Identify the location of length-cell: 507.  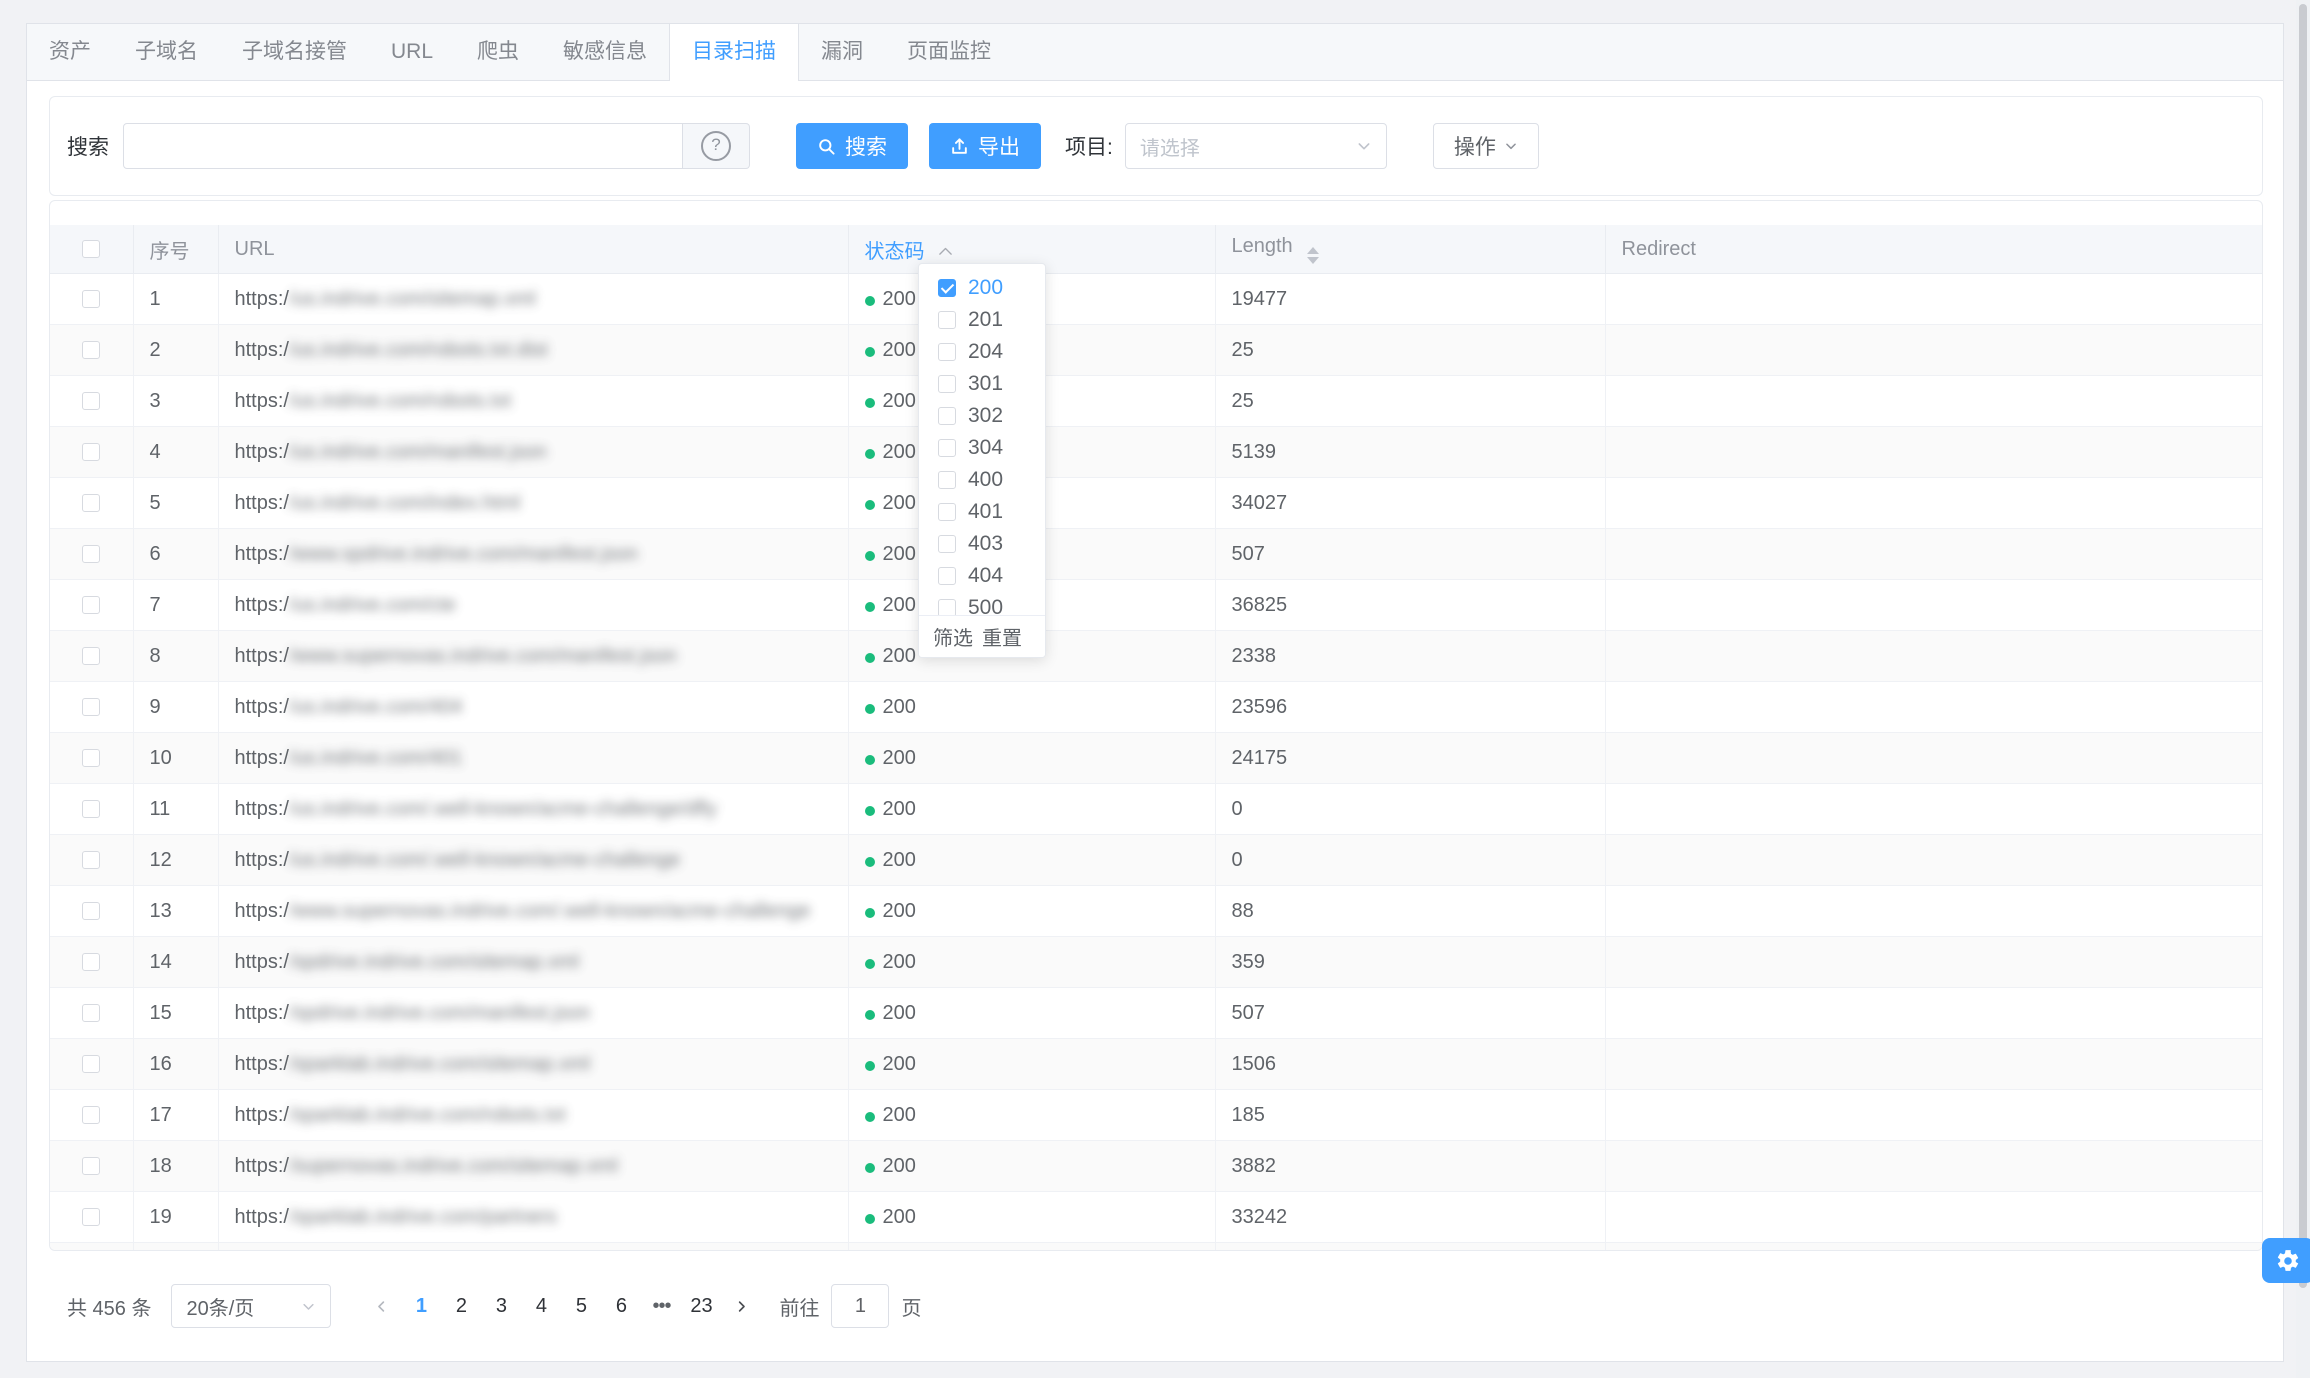
(1410, 1013).